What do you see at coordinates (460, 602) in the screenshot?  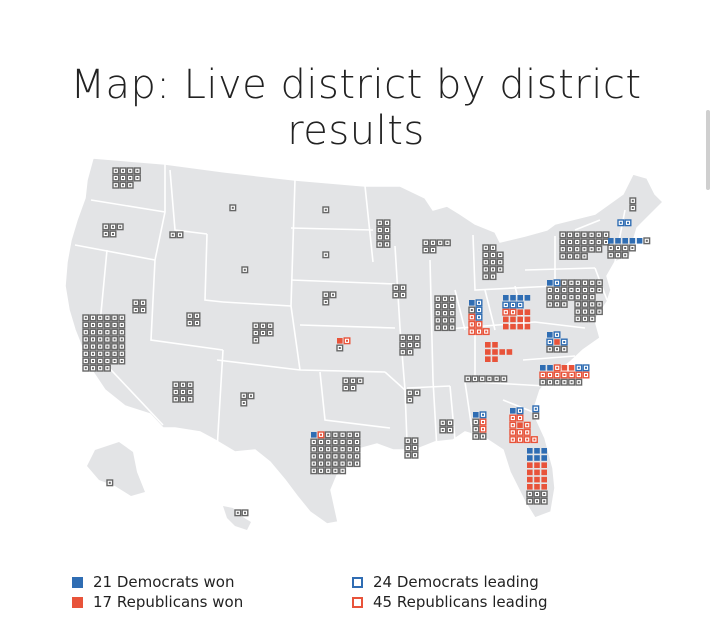 I see `legend-rep-leading-label: 45 Republicans leading` at bounding box center [460, 602].